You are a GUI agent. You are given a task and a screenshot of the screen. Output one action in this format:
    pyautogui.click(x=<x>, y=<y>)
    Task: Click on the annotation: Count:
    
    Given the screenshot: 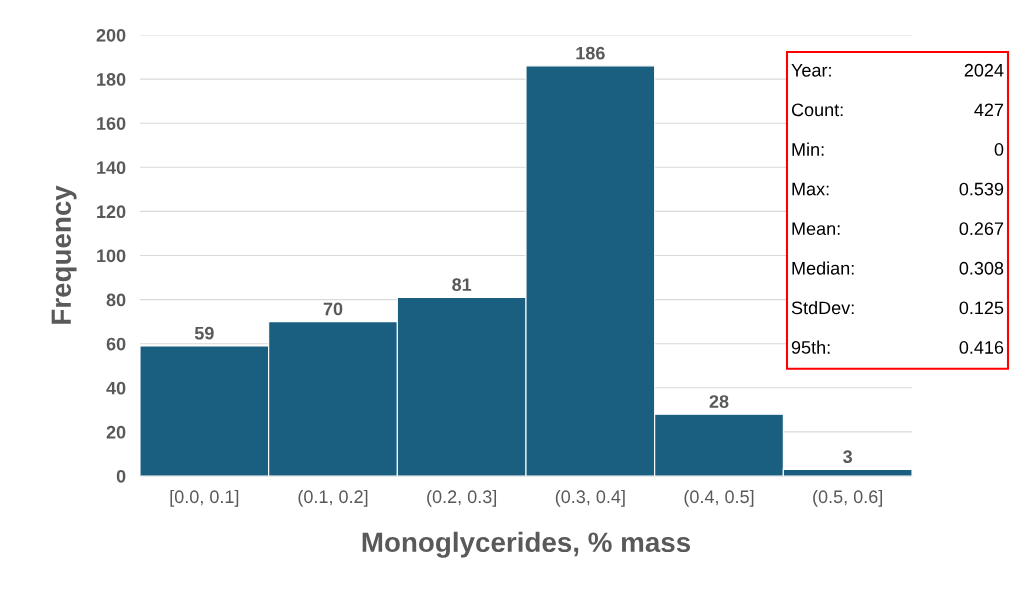 What is the action you would take?
    pyautogui.click(x=817, y=110)
    